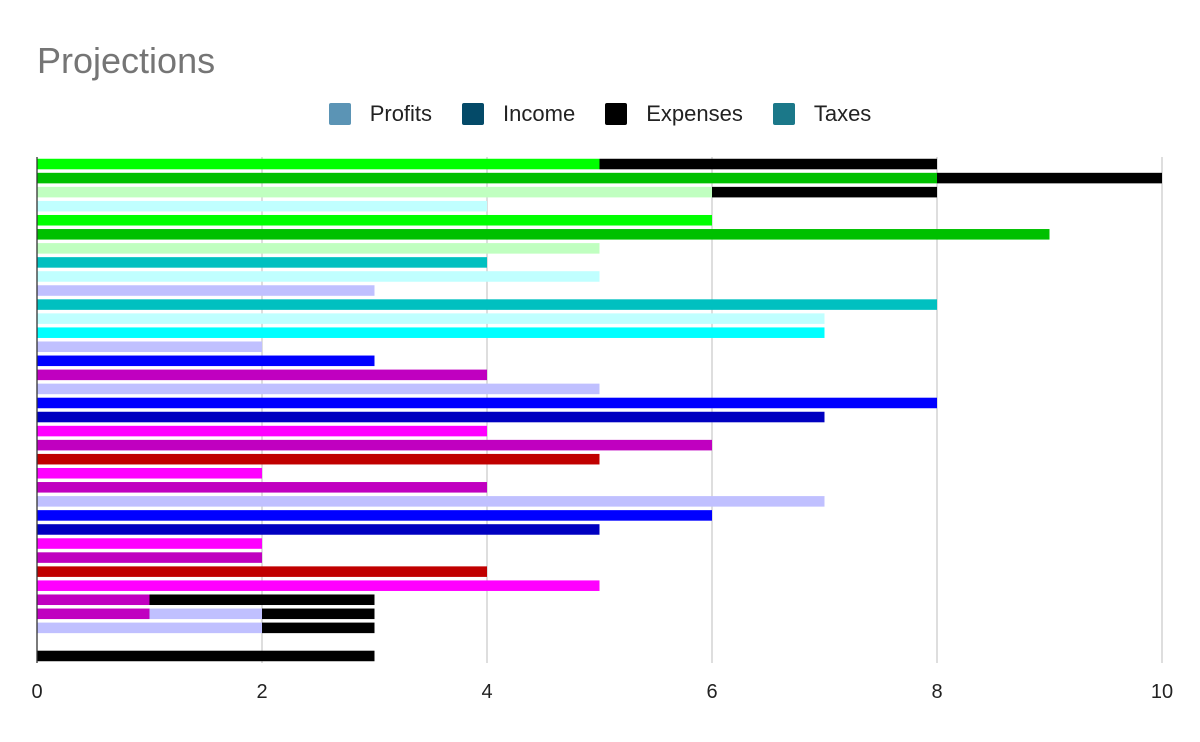 This screenshot has height=742, width=1200. I want to click on x-tick-label: 4, so click(486, 692).